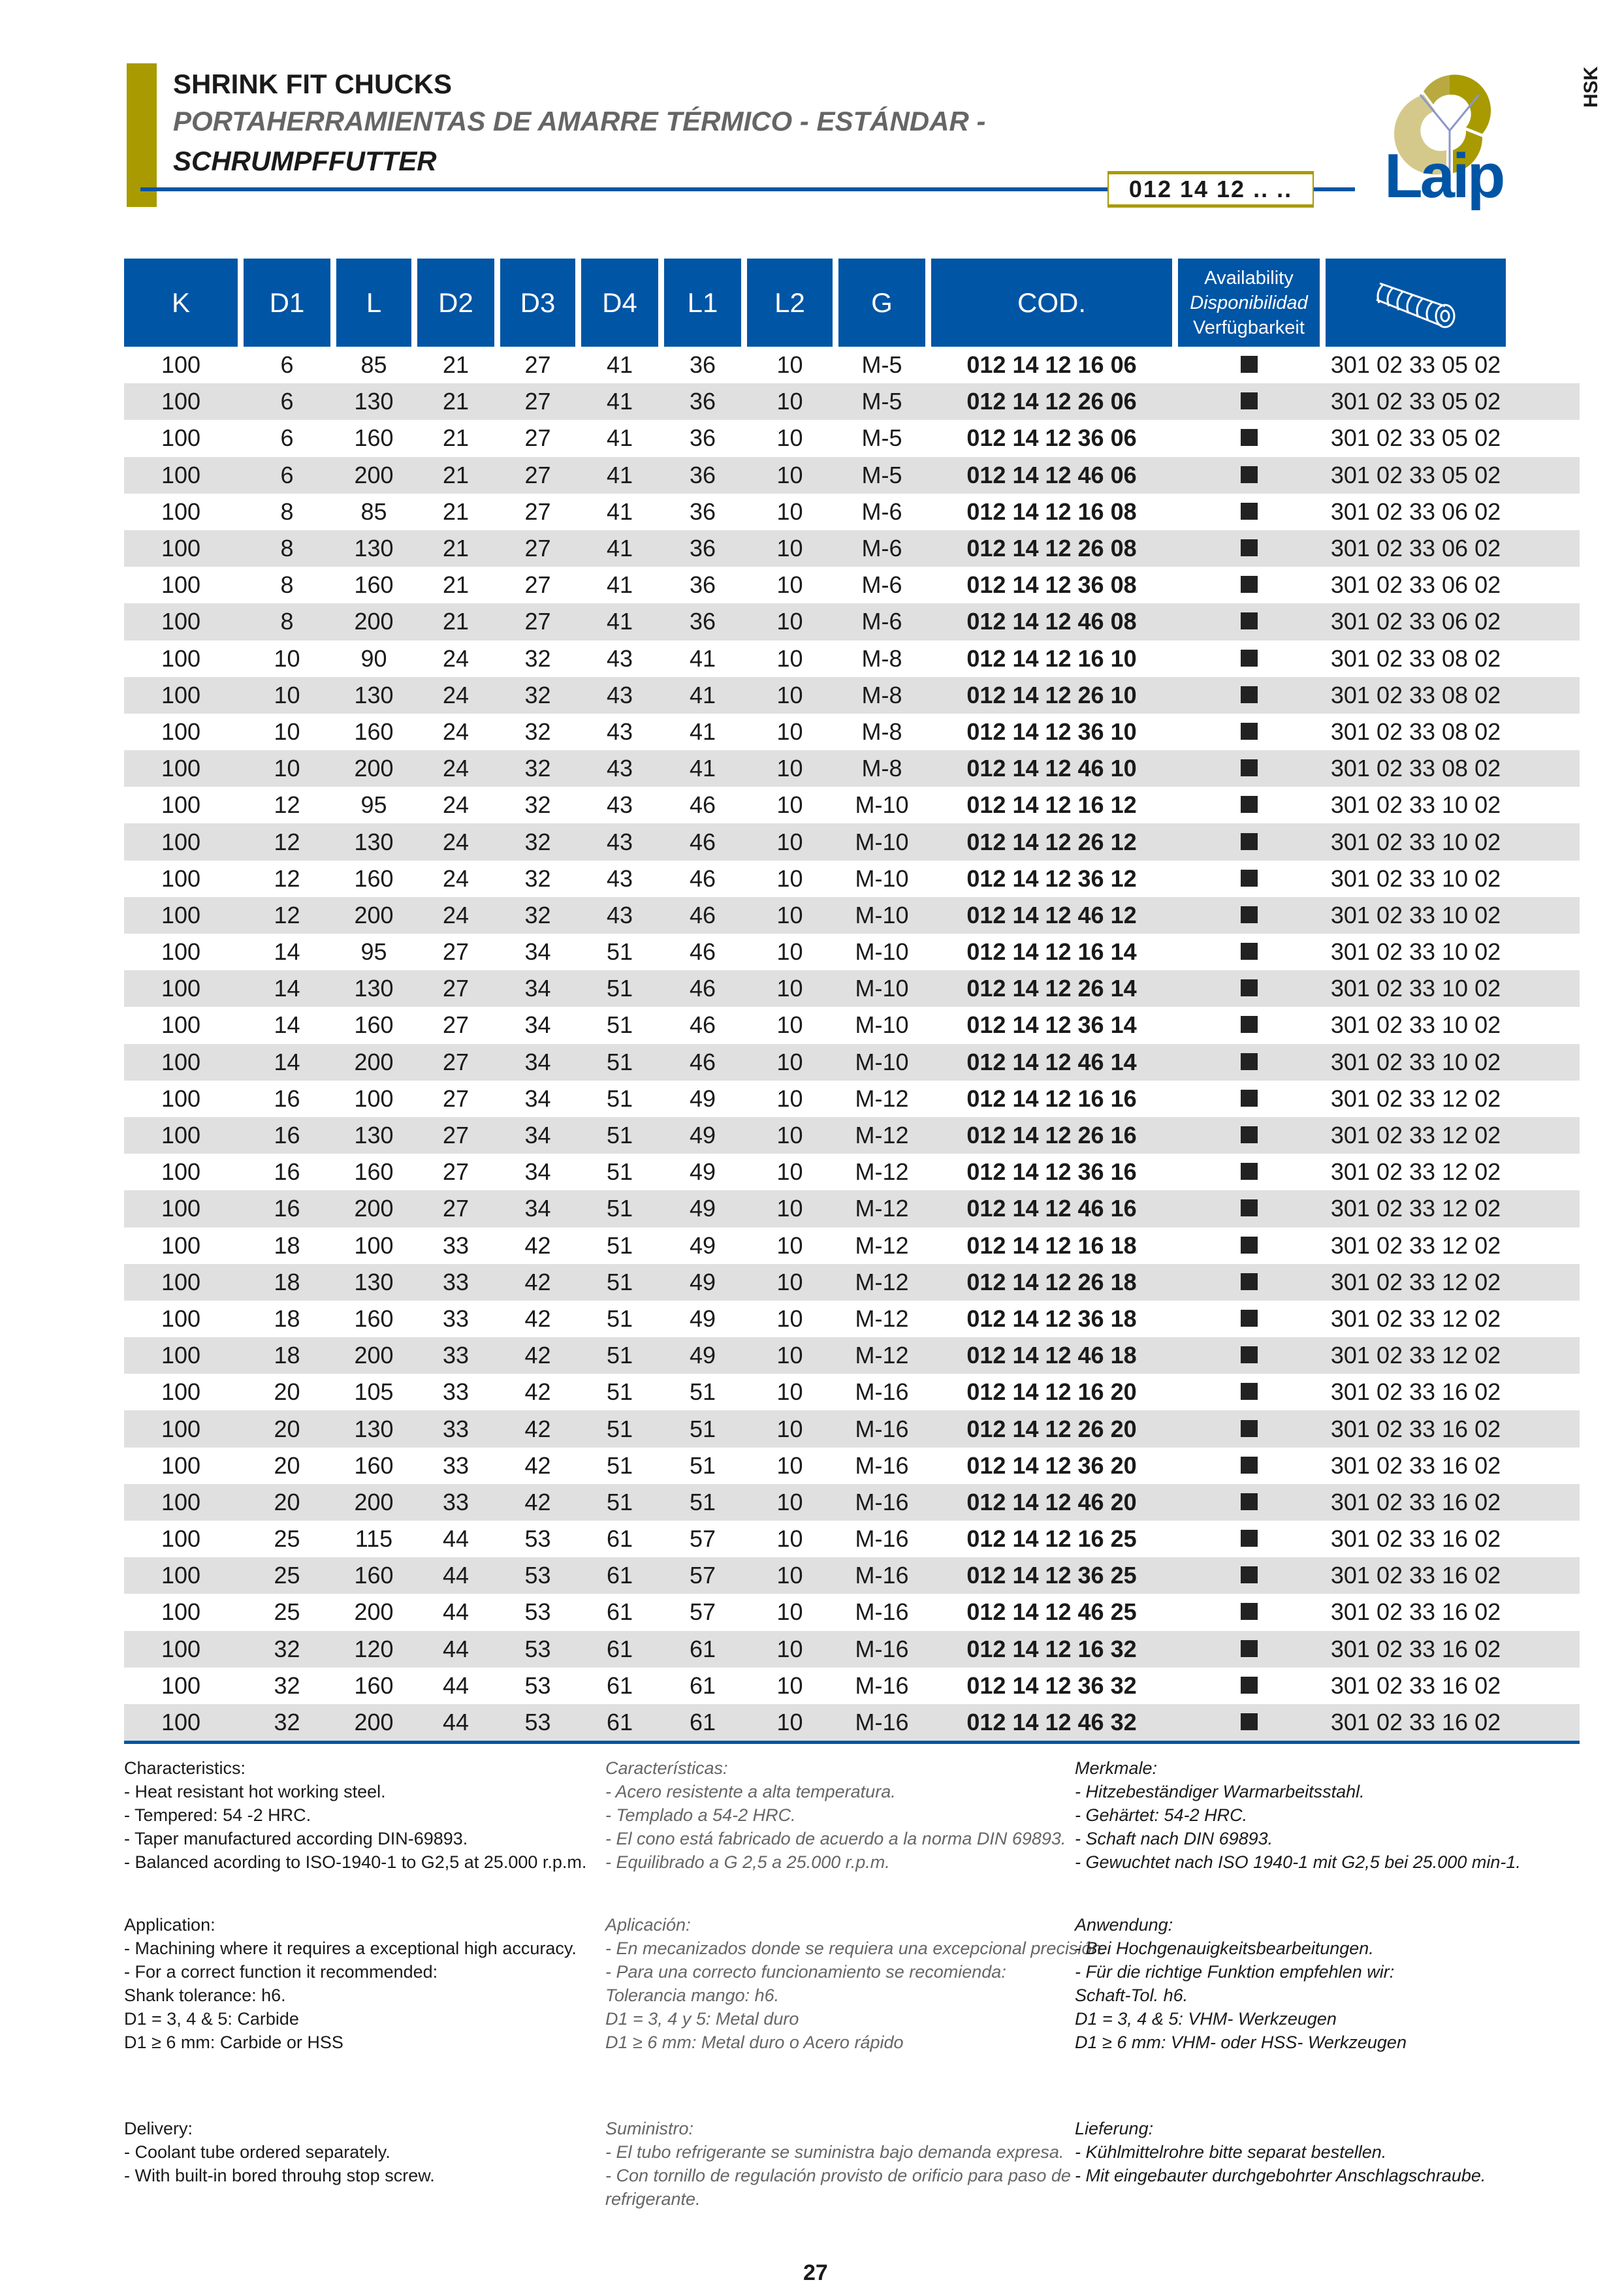  I want to click on notes-line: D1 = 3, 4 & 5: VHM- Werkzeugen, so click(1206, 2019).